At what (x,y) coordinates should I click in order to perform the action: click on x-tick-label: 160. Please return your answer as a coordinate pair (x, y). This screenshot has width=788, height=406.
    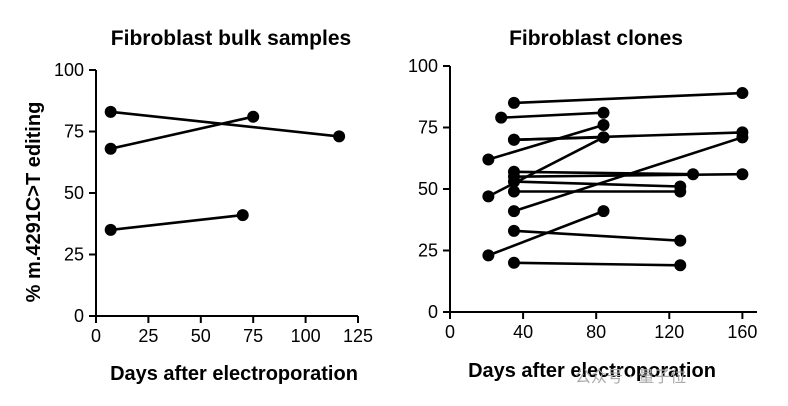
    Looking at the image, I should click on (742, 332).